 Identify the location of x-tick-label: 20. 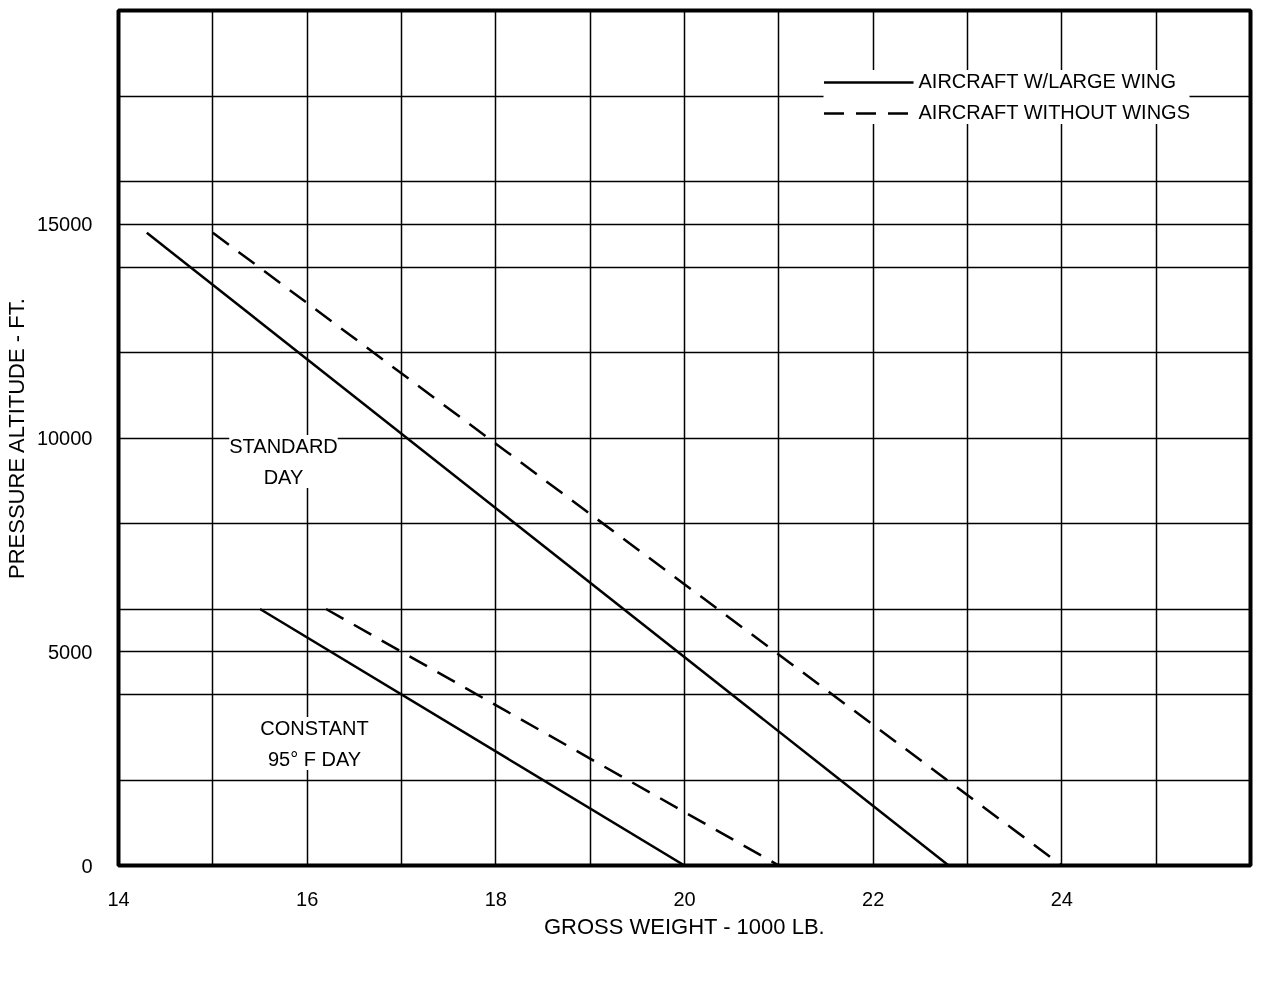
(684, 898).